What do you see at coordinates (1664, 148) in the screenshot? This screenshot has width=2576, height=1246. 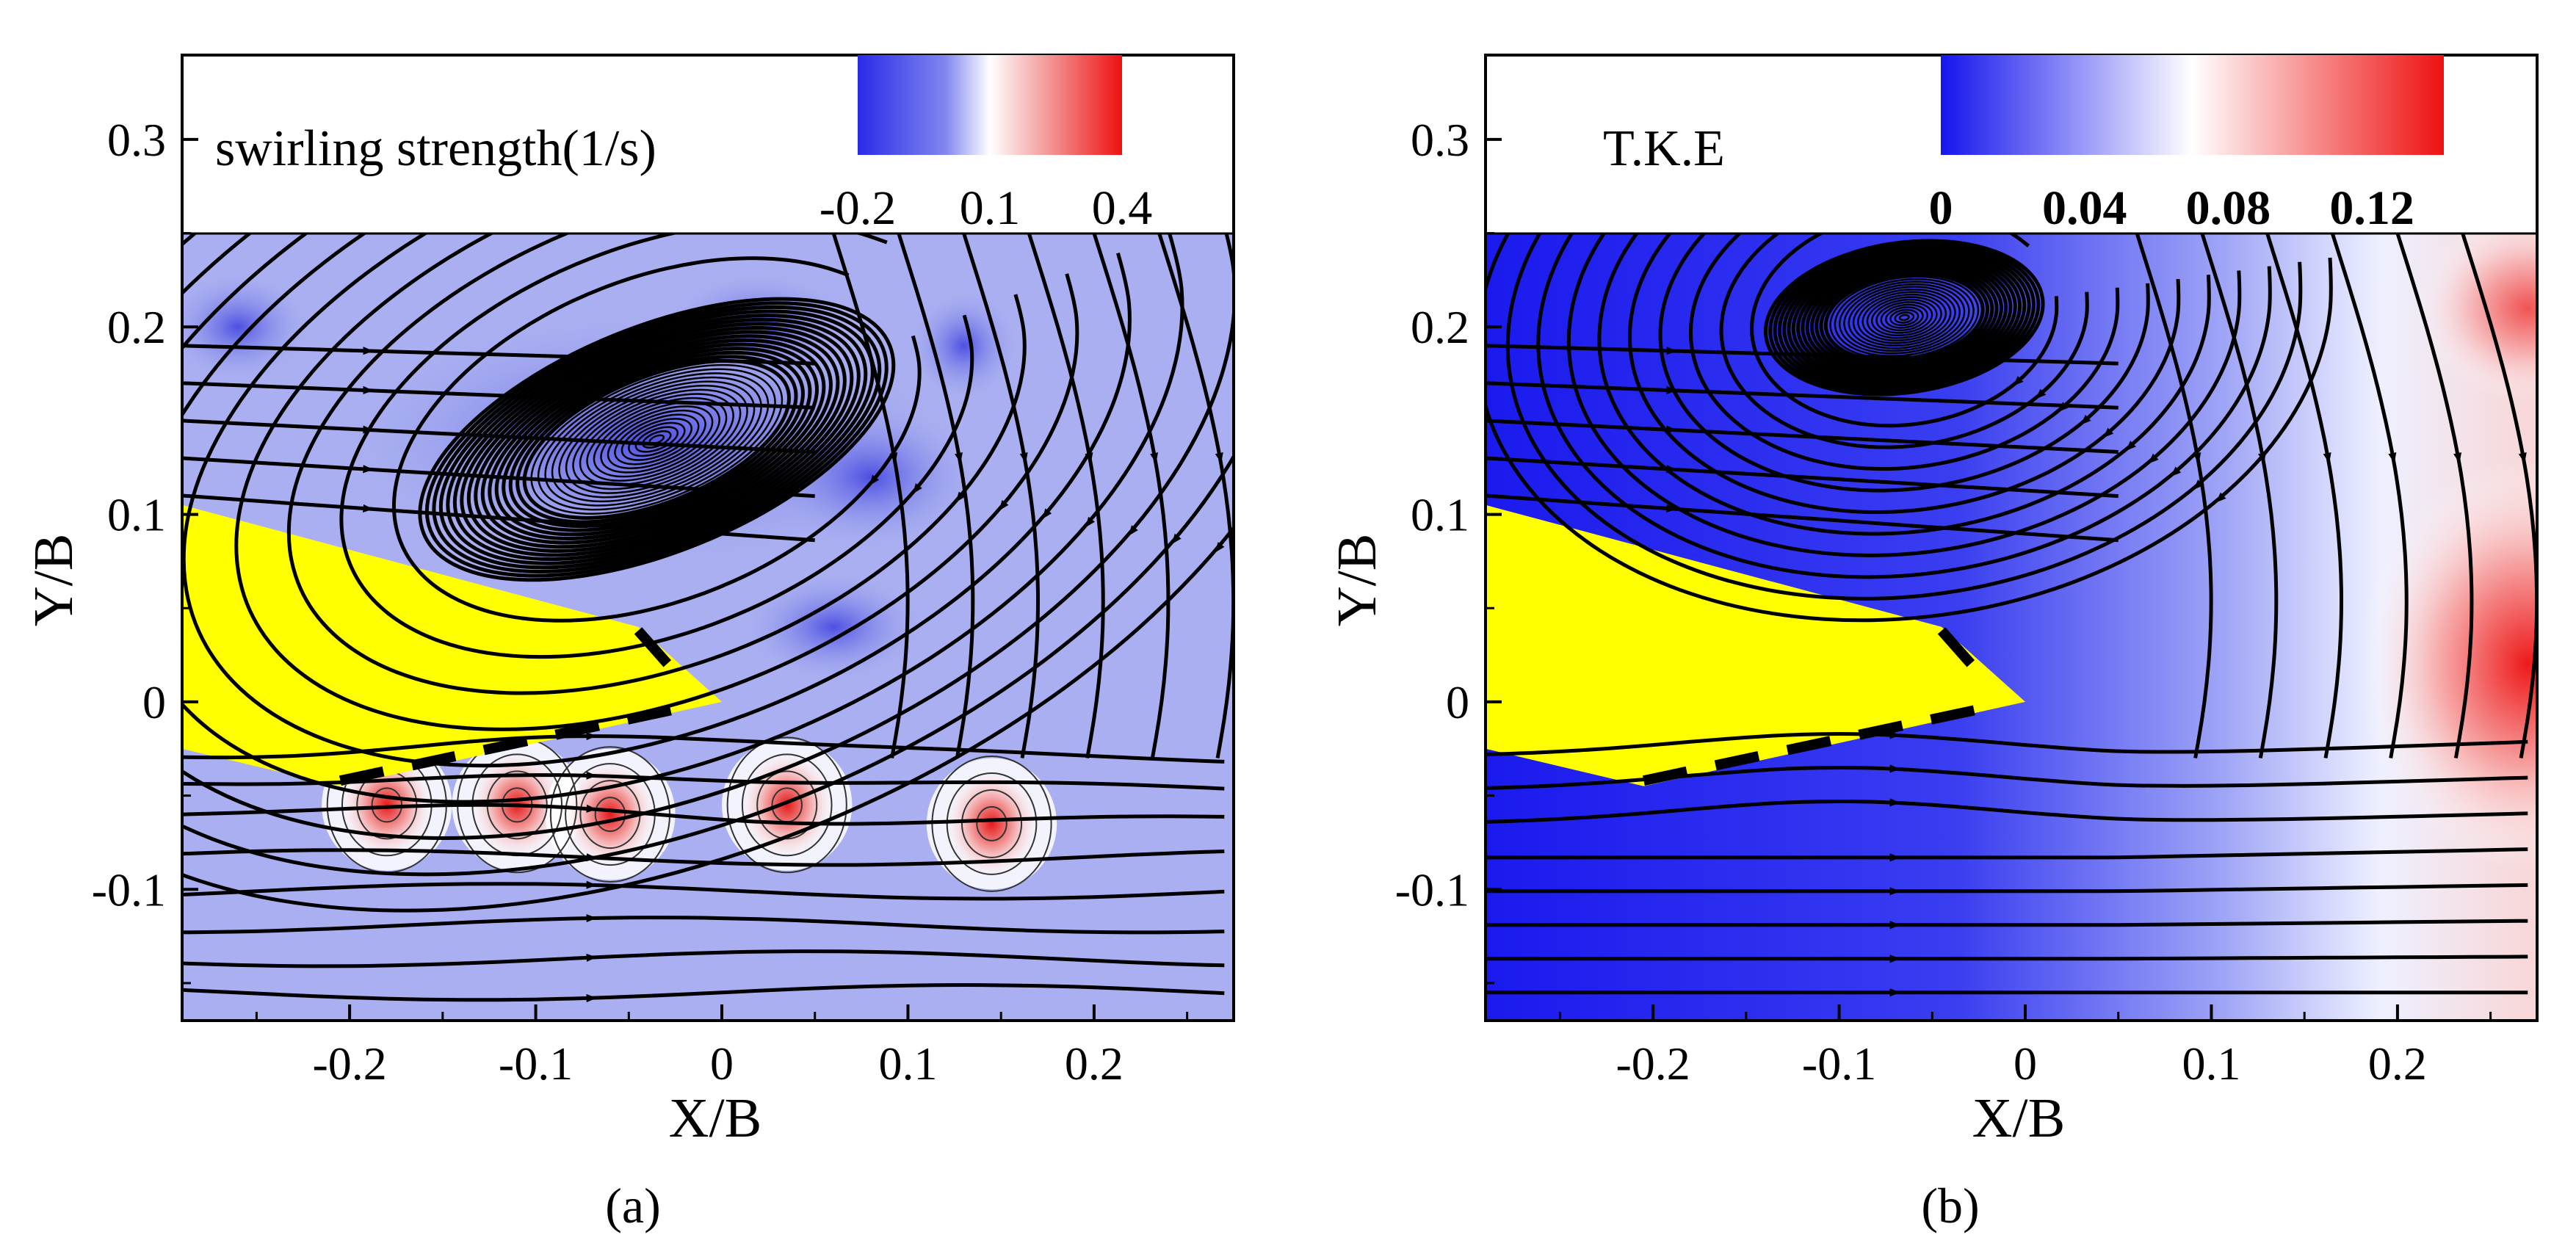 I see `legend-title: T.K.E` at bounding box center [1664, 148].